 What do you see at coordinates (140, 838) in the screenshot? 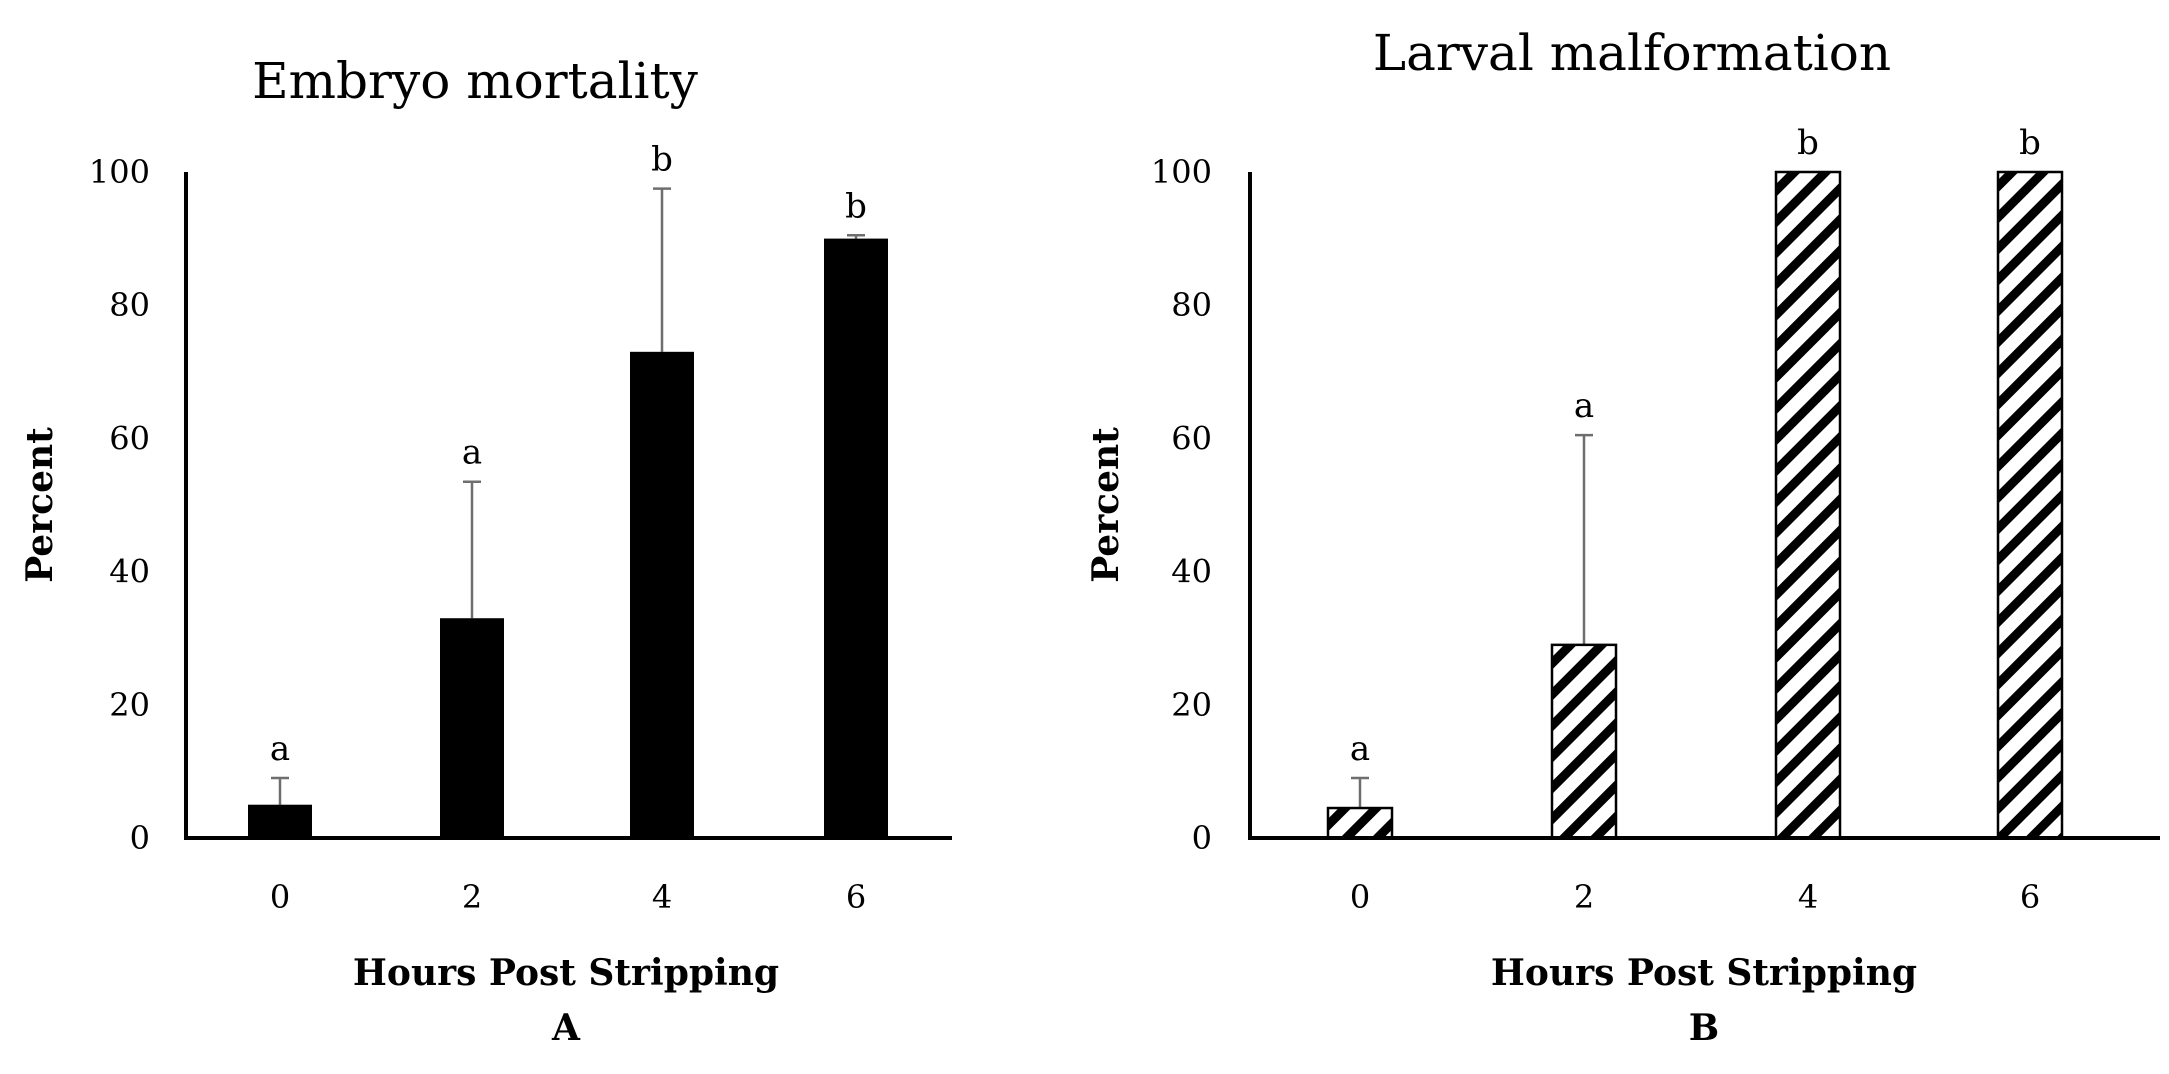
I see `chart-a-y-tick: 0` at bounding box center [140, 838].